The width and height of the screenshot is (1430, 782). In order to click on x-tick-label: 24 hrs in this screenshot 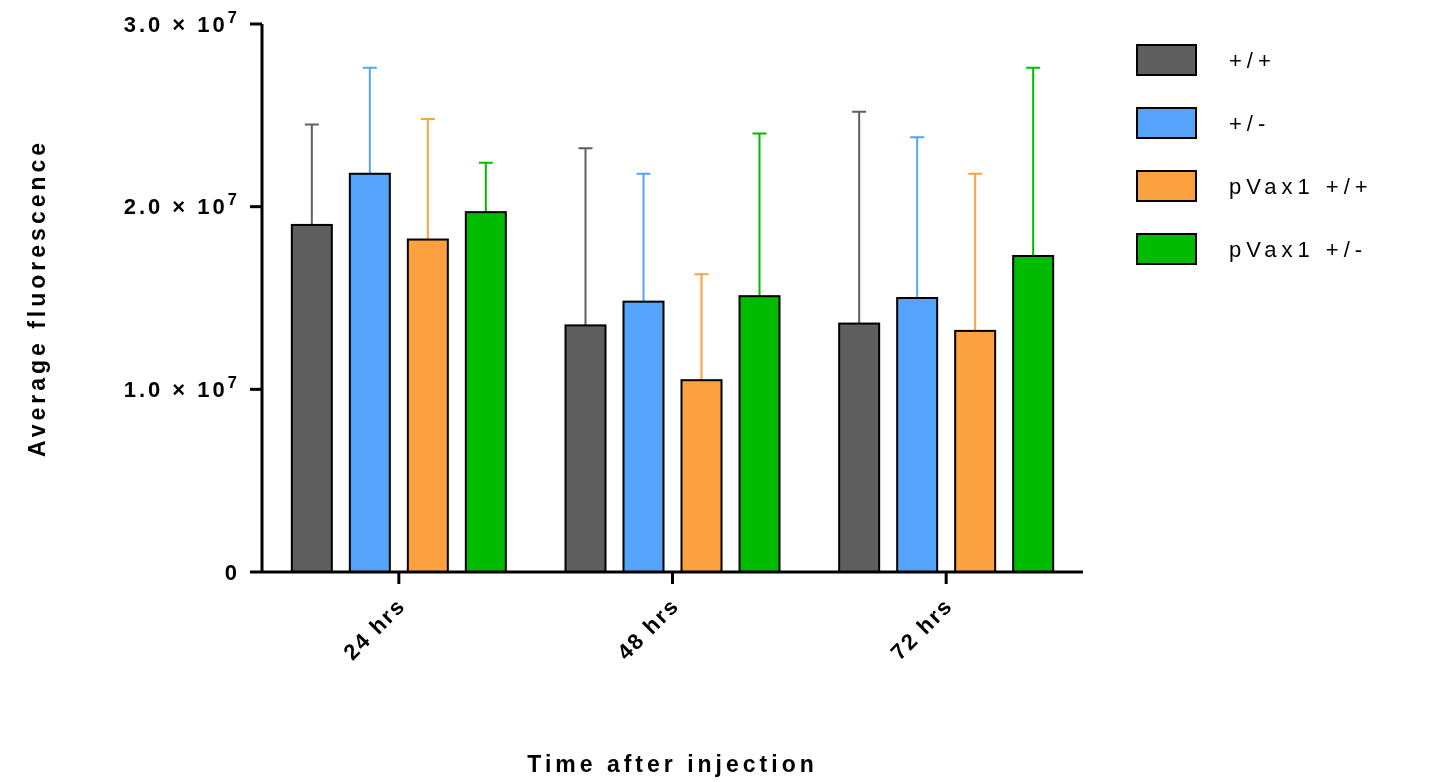, I will do `click(374, 628)`.